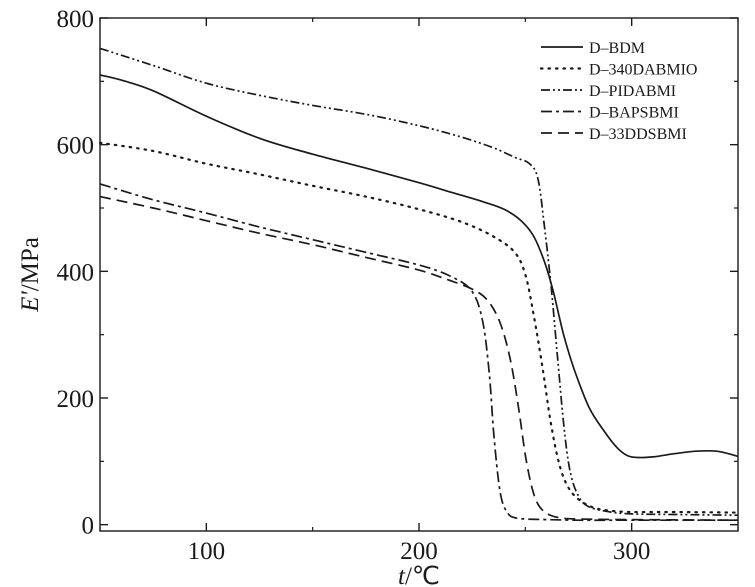 The height and width of the screenshot is (587, 755). I want to click on y-axis-title-symbol: E', so click(30, 302).